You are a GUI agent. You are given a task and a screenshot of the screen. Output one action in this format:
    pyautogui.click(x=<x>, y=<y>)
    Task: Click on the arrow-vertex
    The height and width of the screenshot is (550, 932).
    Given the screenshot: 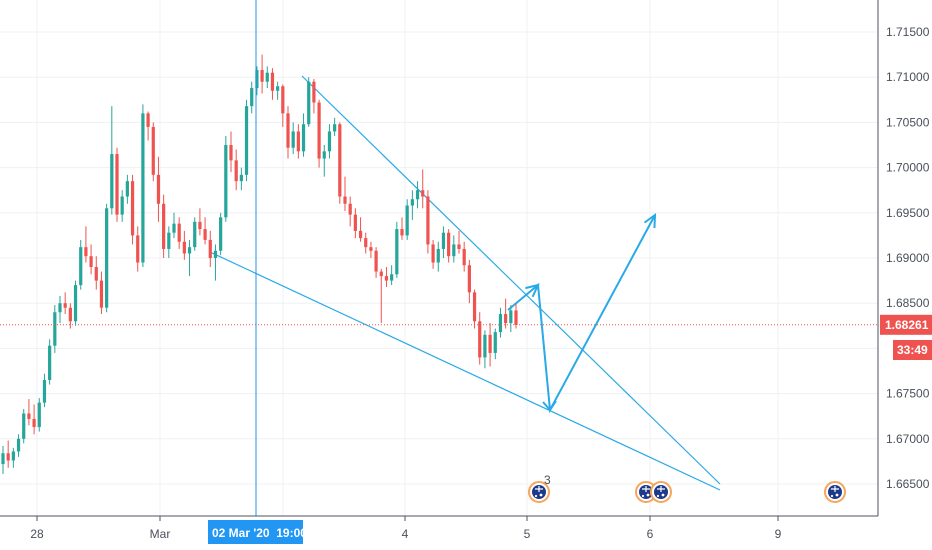 What is the action you would take?
    pyautogui.click(x=549, y=406)
    